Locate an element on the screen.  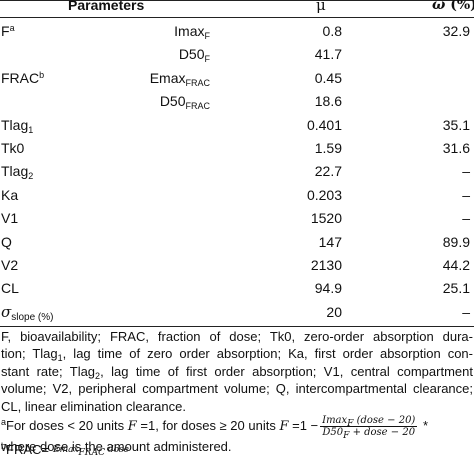
param-cell: Tlag1 is located at coordinates (17, 125).